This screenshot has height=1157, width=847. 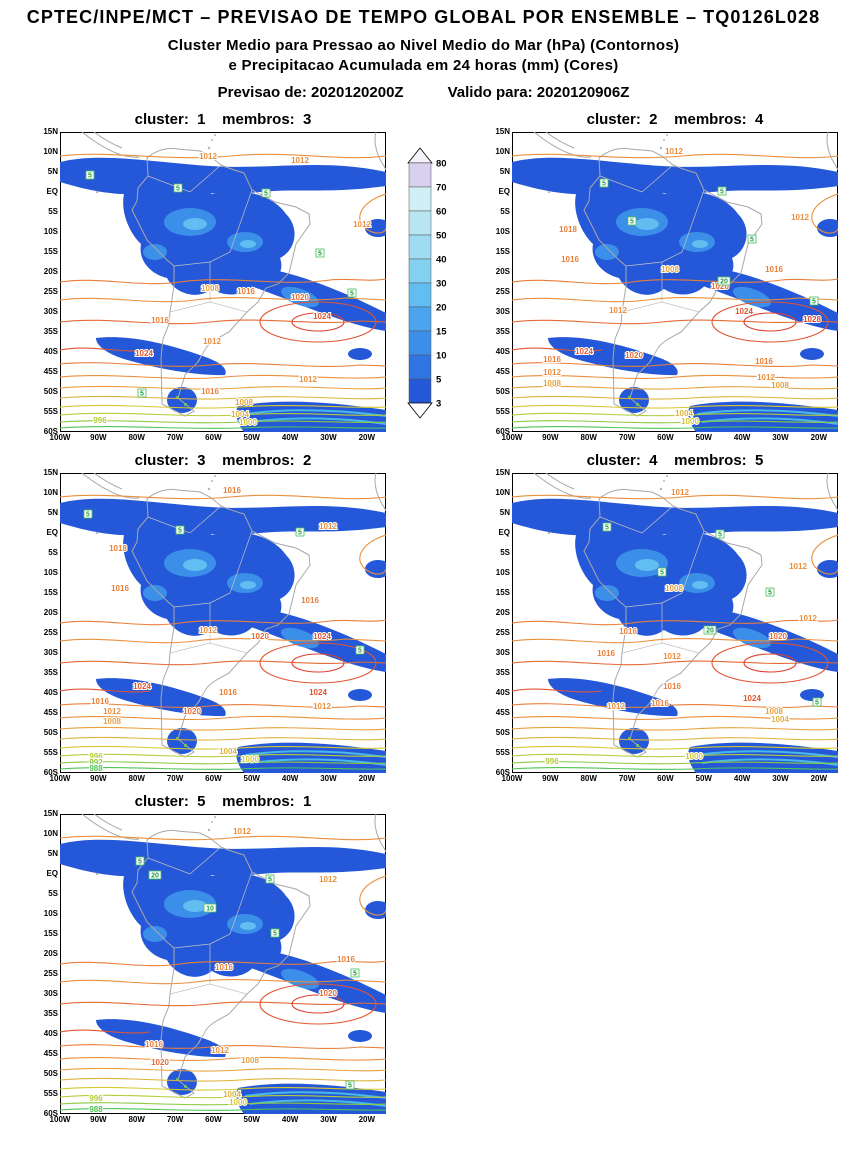 I want to click on lat-tick-label: 20S, so click(x=502, y=271).